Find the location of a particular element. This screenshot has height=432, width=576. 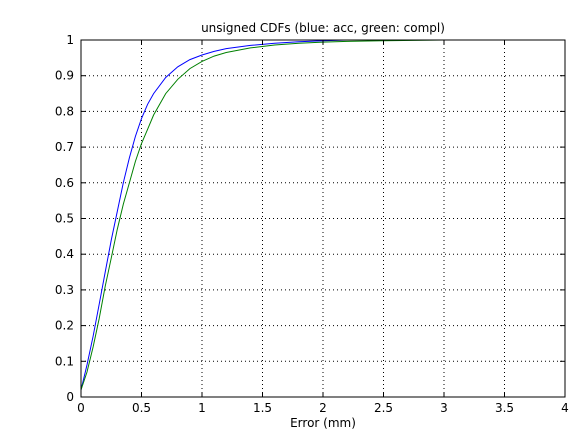

y-tick-label: 1 is located at coordinates (70, 40).